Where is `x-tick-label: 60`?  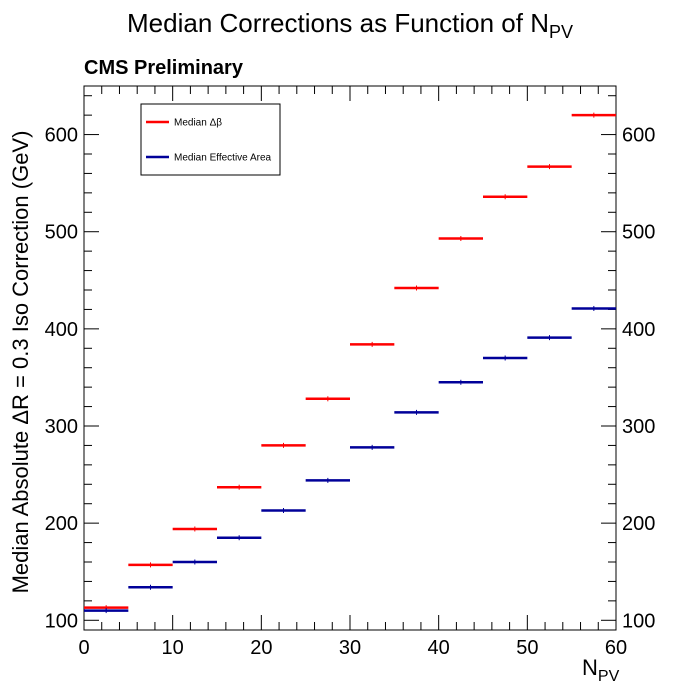
x-tick-label: 60 is located at coordinates (616, 648).